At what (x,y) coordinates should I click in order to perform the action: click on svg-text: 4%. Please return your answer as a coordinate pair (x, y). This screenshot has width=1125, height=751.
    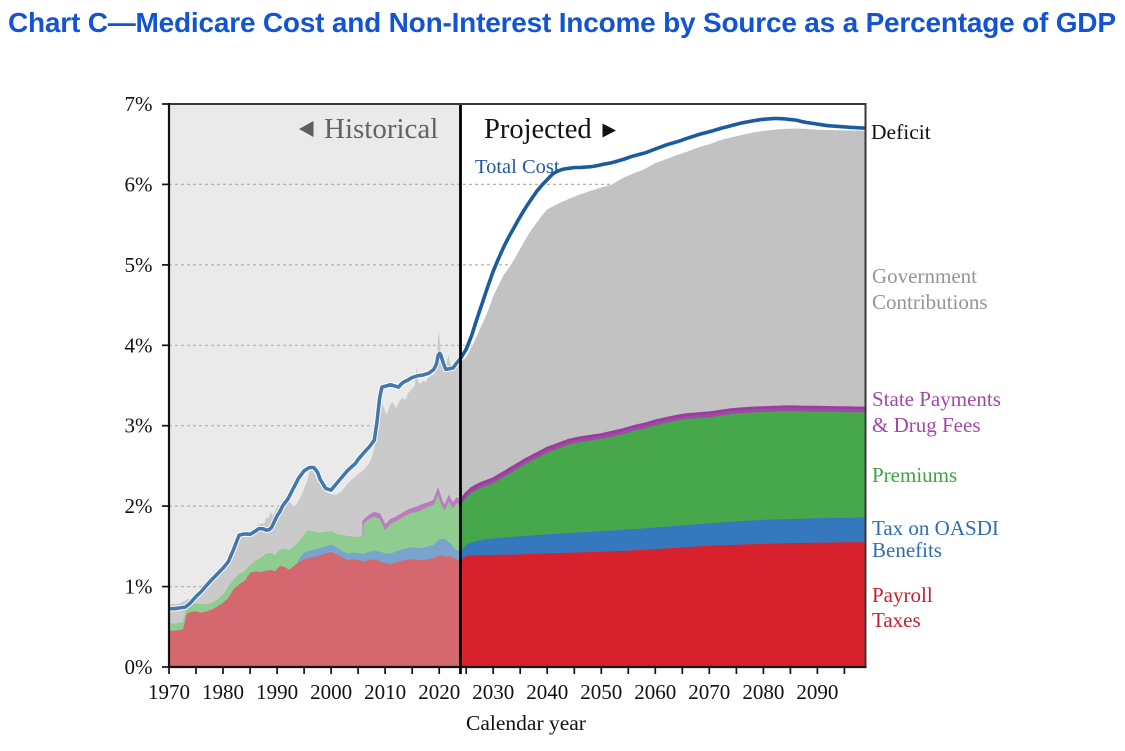
    Looking at the image, I should click on (139, 345).